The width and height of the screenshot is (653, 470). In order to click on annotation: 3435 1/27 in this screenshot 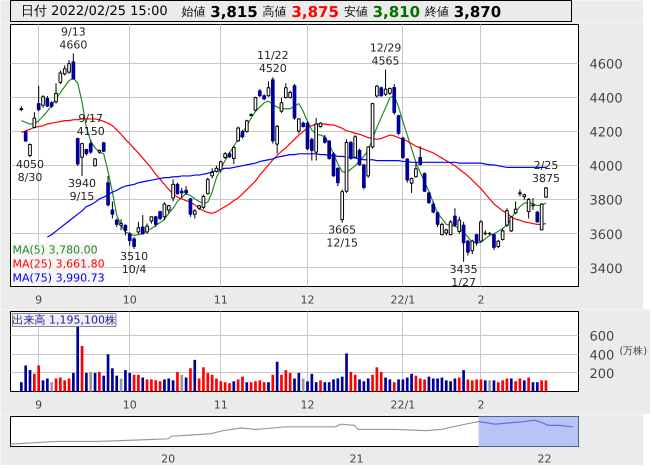, I will do `click(464, 275)`.